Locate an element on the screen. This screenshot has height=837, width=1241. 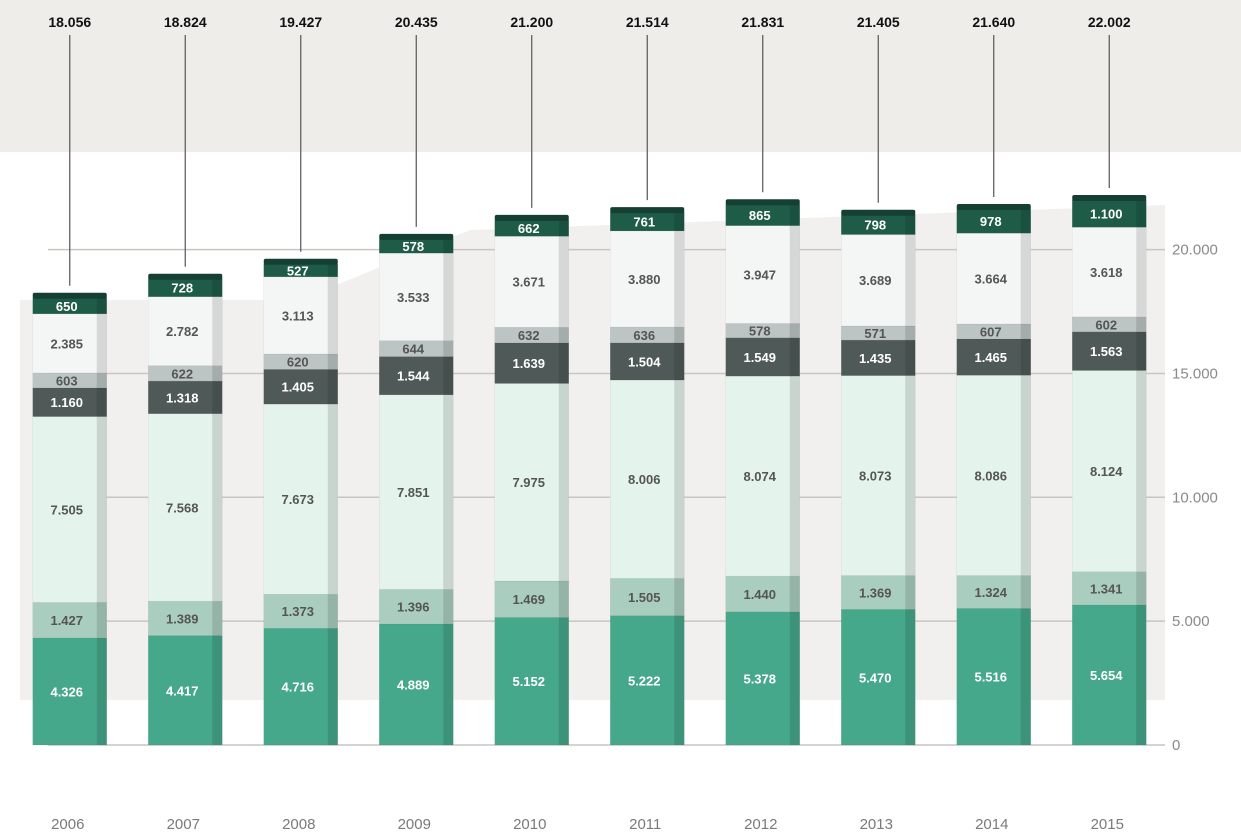
segment-value-label: 1.440 is located at coordinates (759, 594).